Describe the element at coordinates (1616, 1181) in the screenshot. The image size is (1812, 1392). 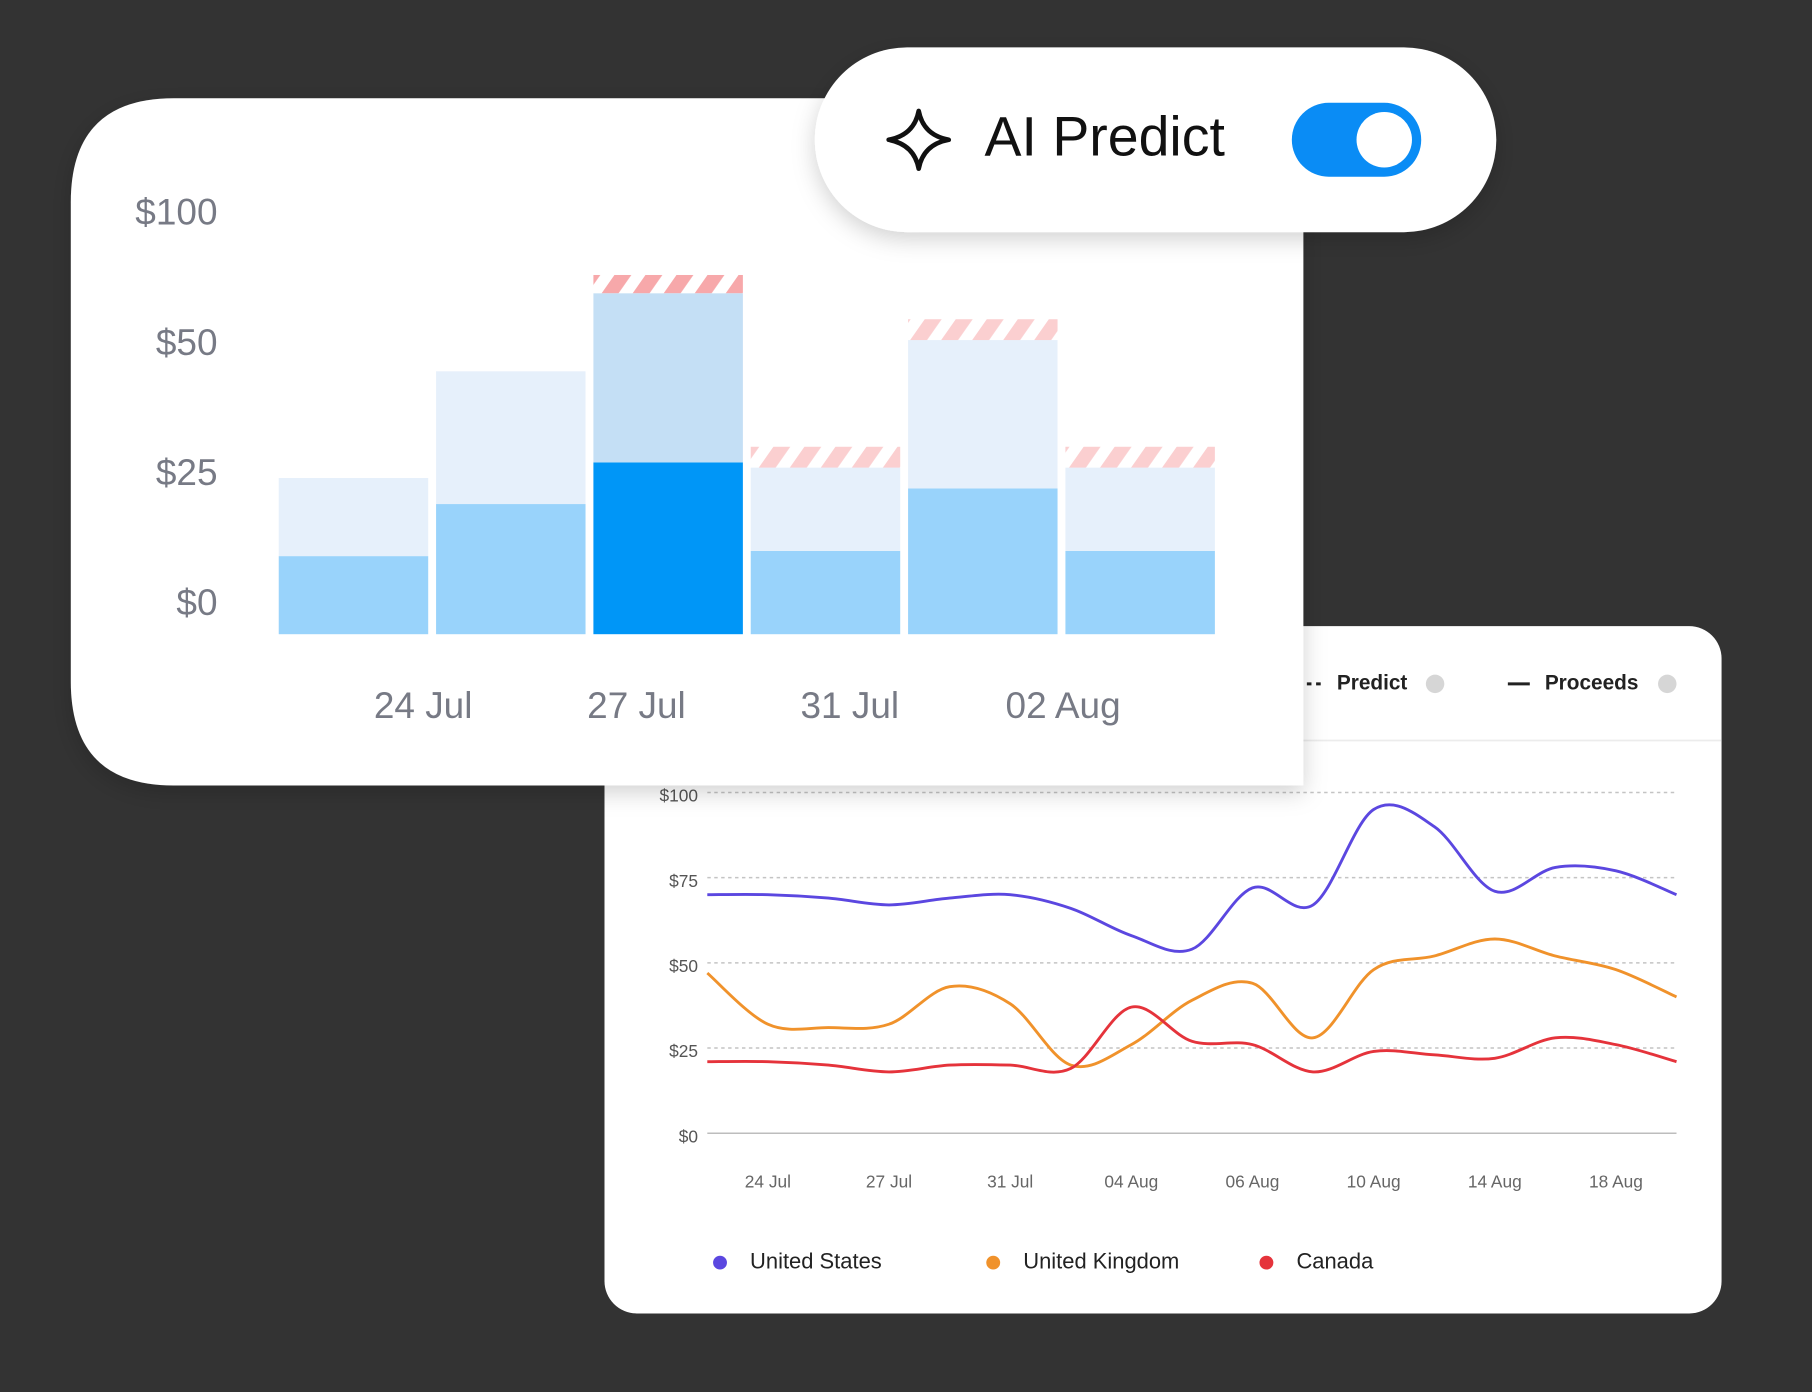
I see `x-tick-label: 18 Aug` at that location.